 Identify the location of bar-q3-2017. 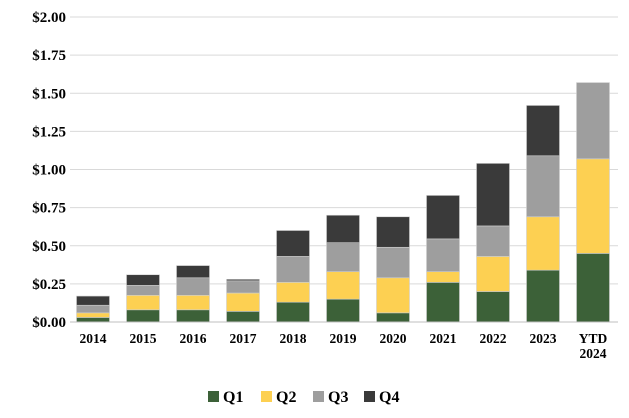
(243, 287).